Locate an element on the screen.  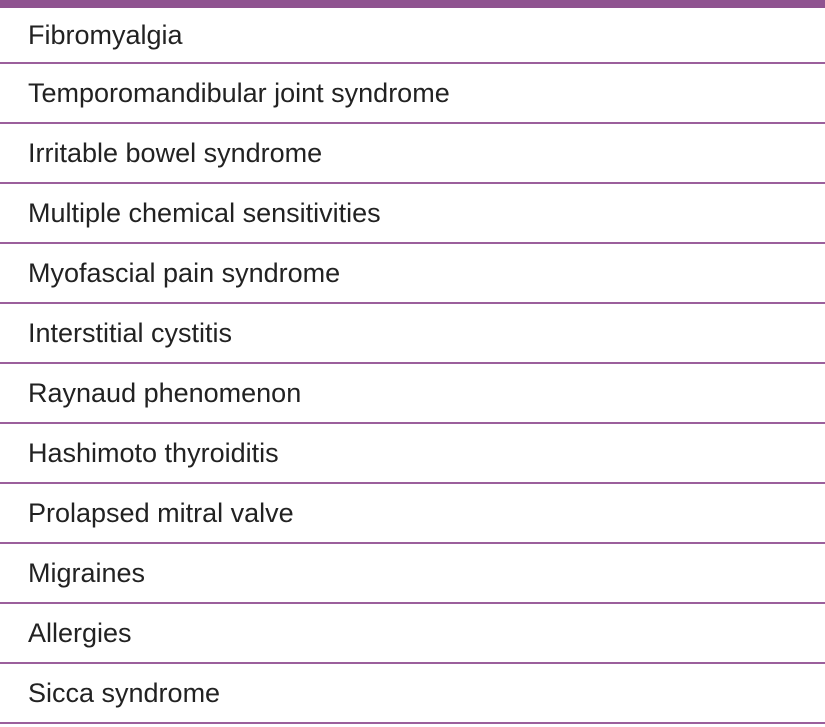
condition-name: Temporomandibular joint syndrome is located at coordinates (239, 92).